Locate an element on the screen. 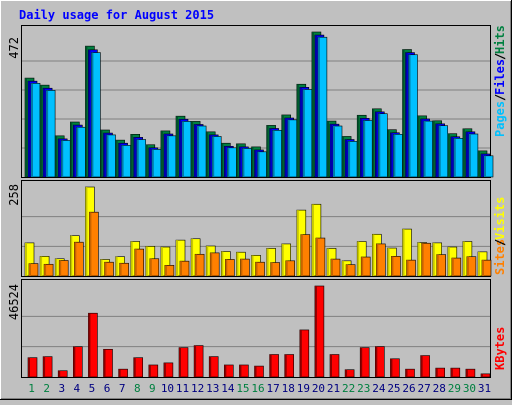 This screenshot has width=512, height=405. visits-max-label: 258 is located at coordinates (14, 195).